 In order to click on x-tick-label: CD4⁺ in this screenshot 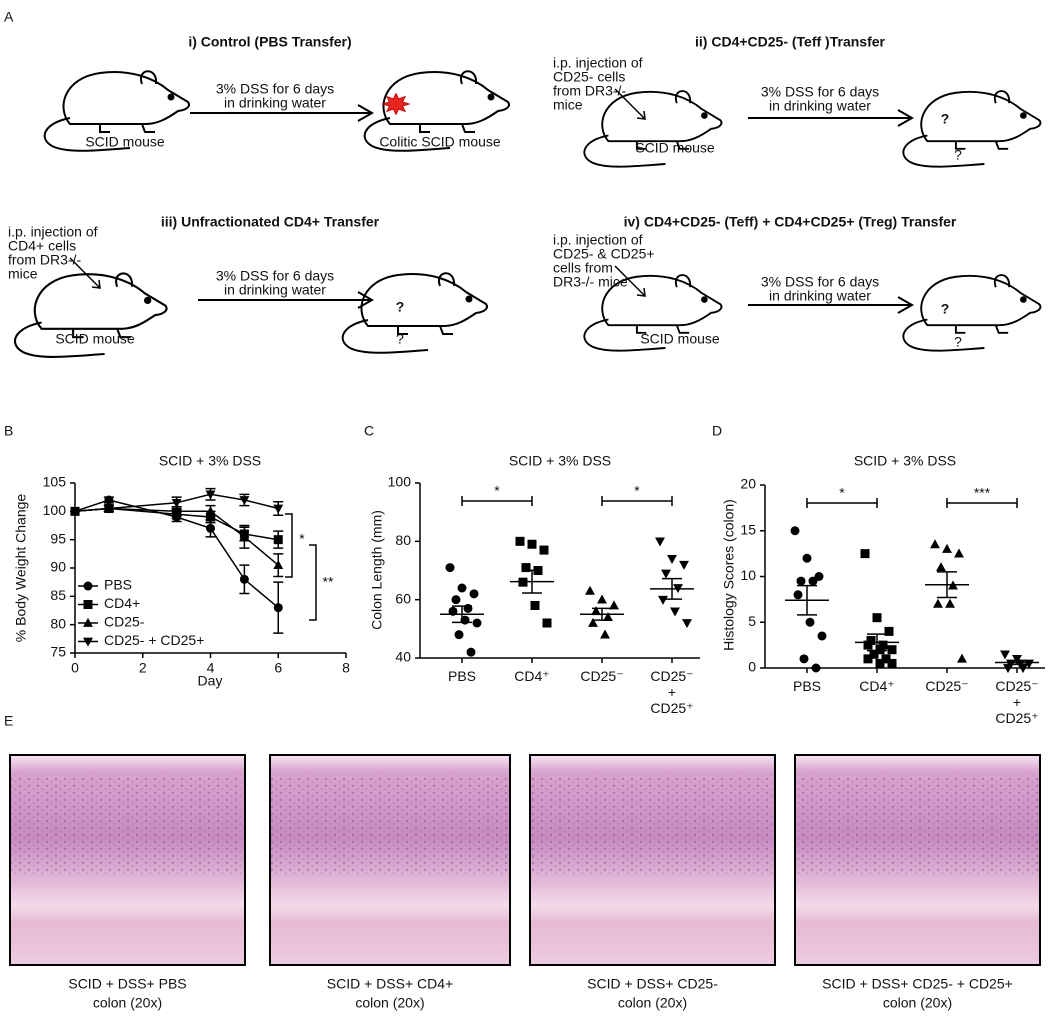, I will do `click(877, 686)`.